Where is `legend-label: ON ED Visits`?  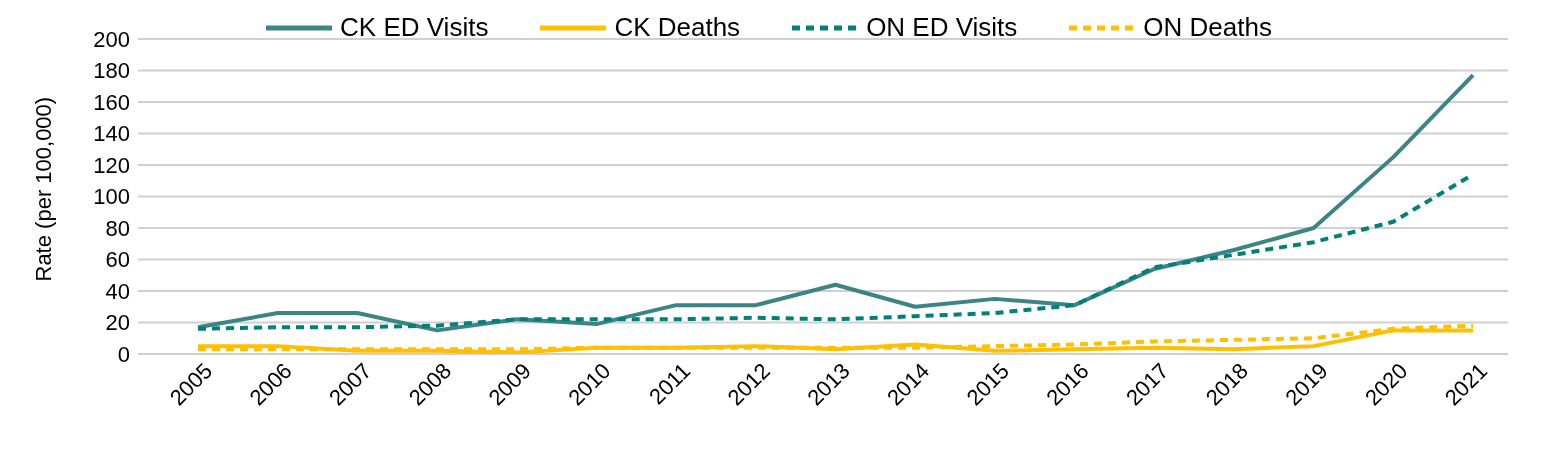 legend-label: ON ED Visits is located at coordinates (942, 27).